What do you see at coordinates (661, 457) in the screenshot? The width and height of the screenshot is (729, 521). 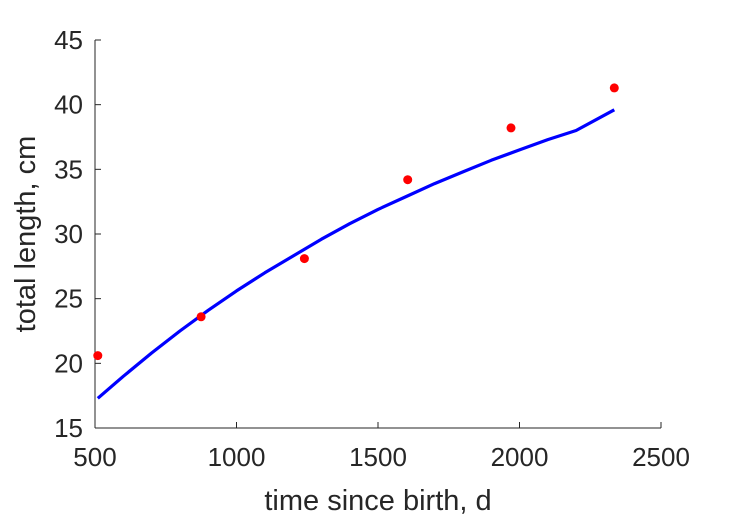 I see `x-tick-label: 2500` at bounding box center [661, 457].